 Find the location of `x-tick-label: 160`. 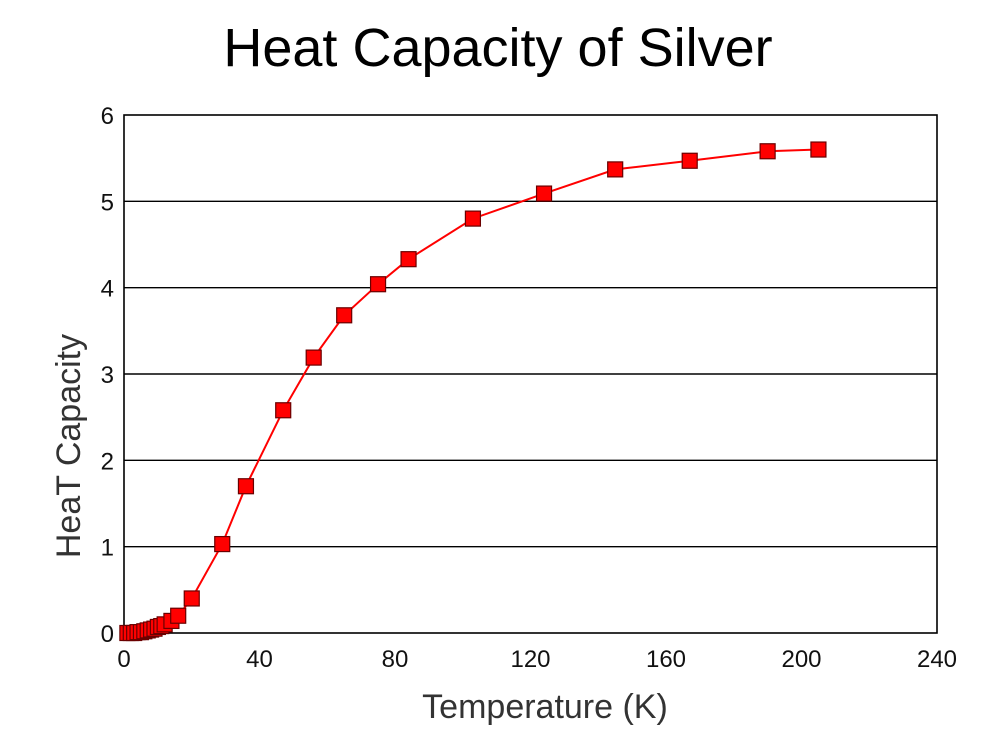

x-tick-label: 160 is located at coordinates (666, 659).